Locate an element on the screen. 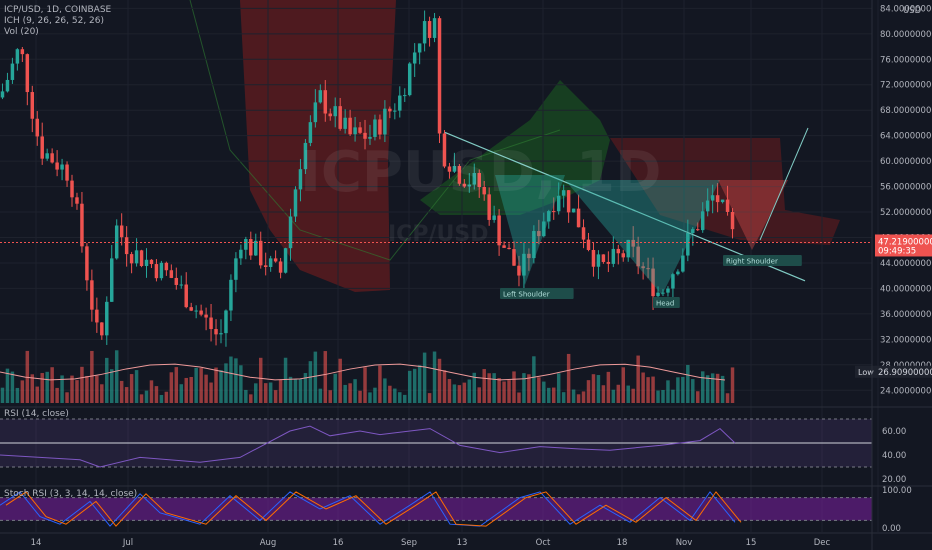 This screenshot has height=550, width=932. time-tick-label: Sep is located at coordinates (409, 543).